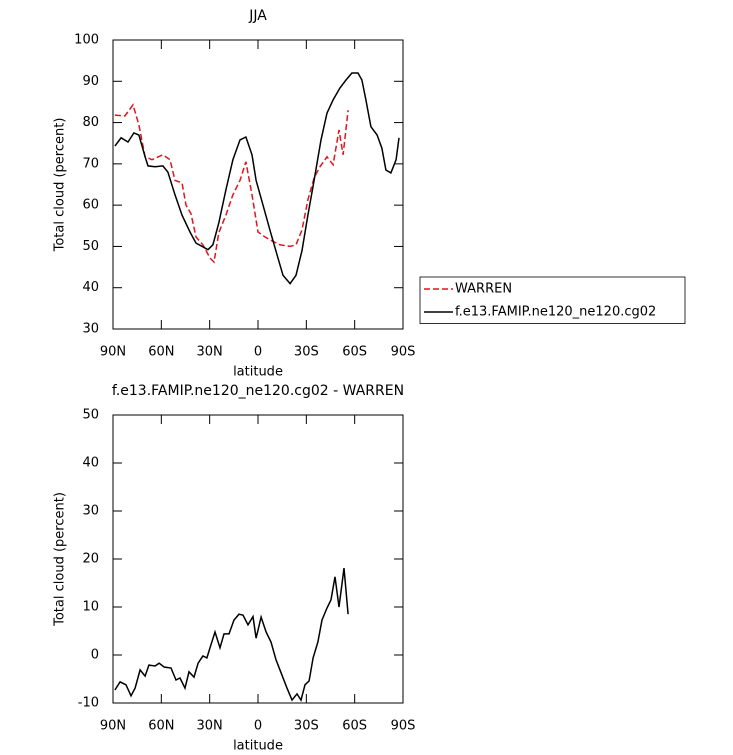  Describe the element at coordinates (258, 391) in the screenshot. I see `chart-title: f.e13.FAMIP.ne120_ne120.cg02 - WARREN` at that location.